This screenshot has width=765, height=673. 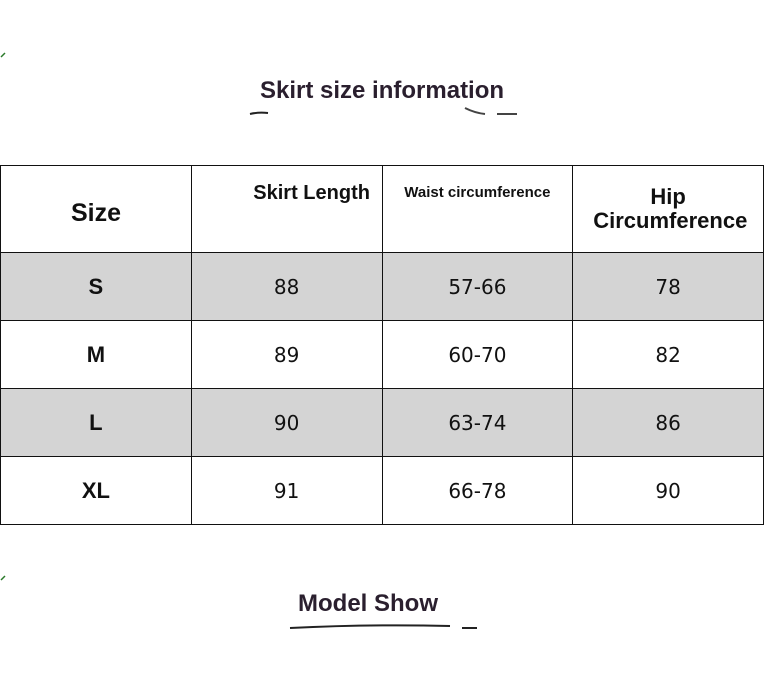 I want to click on column-header: Waist circumference, so click(x=477, y=209).